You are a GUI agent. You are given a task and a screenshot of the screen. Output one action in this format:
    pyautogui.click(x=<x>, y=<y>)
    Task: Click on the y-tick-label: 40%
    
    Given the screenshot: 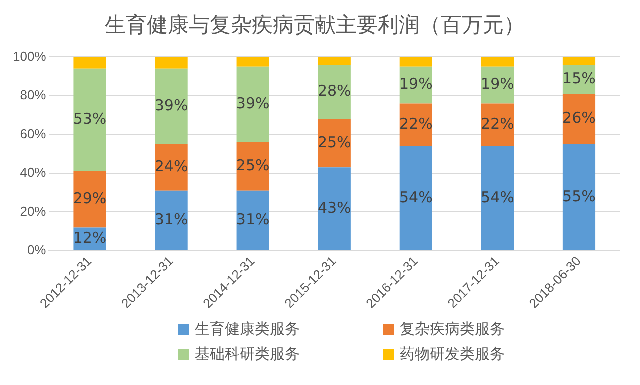 What is the action you would take?
    pyautogui.click(x=33, y=172)
    